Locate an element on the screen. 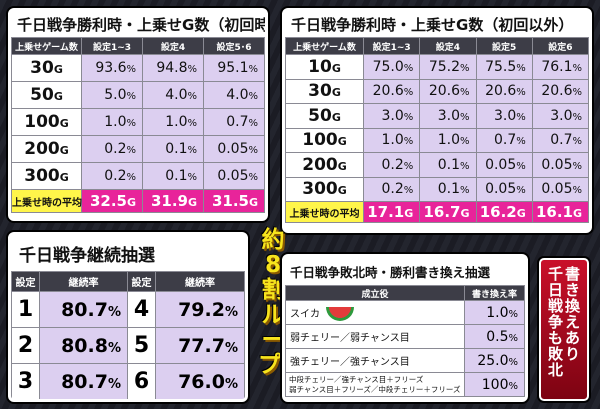 This screenshot has width=600, height=409. rewrite-rate: 0.5% is located at coordinates (494, 336).